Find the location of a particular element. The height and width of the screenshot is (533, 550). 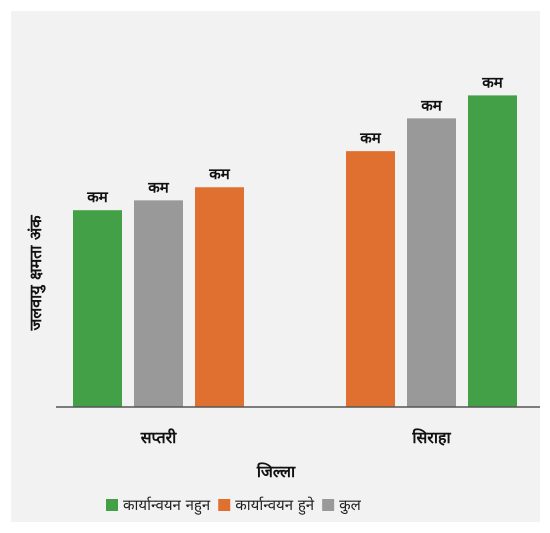

legend-label: कार्यान्वयन हुने is located at coordinates (275, 505).